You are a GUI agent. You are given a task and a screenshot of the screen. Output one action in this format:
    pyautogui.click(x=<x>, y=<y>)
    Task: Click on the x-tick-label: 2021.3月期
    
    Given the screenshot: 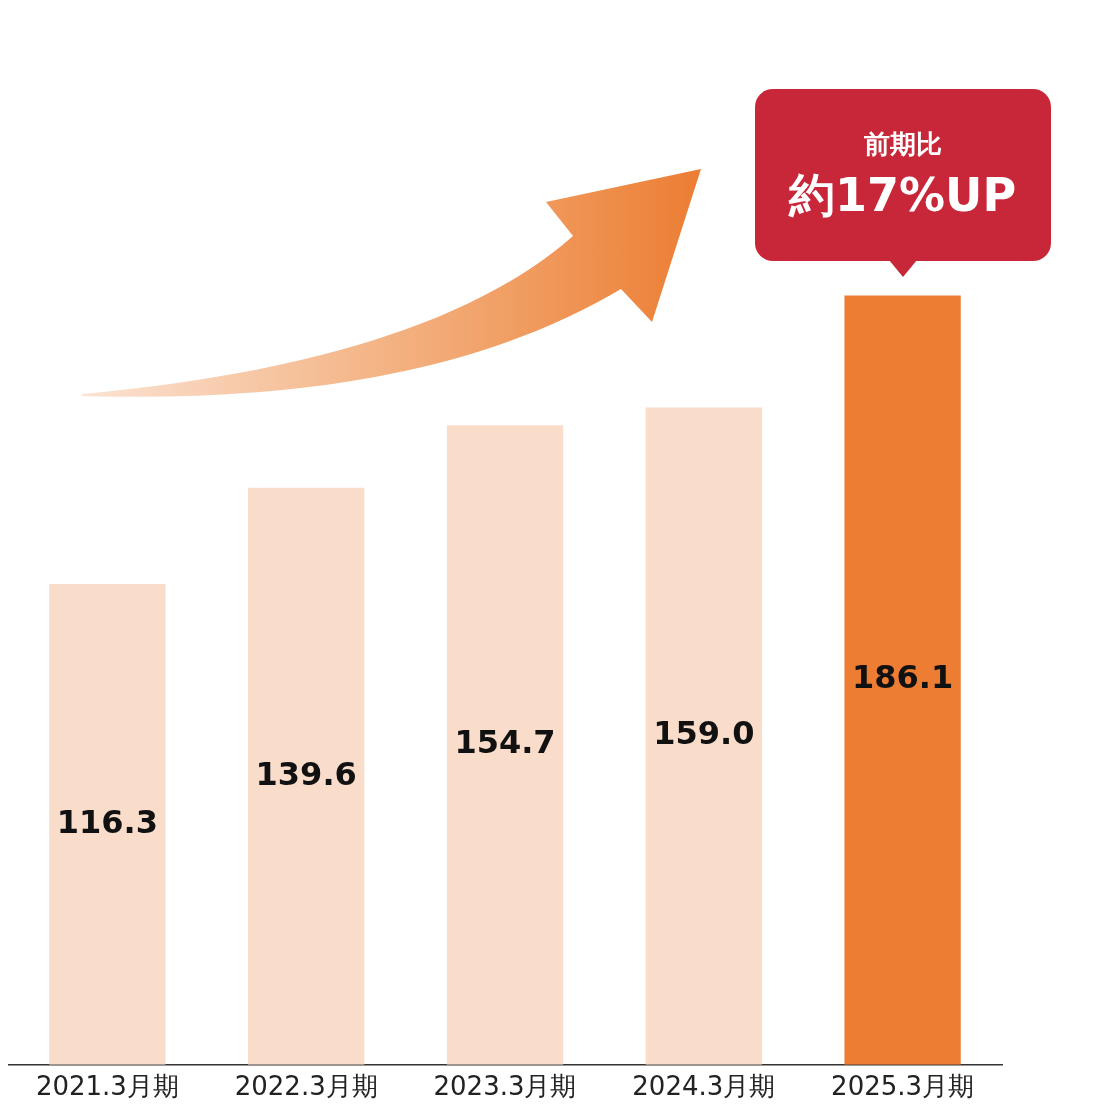 What is the action you would take?
    pyautogui.click(x=107, y=1086)
    